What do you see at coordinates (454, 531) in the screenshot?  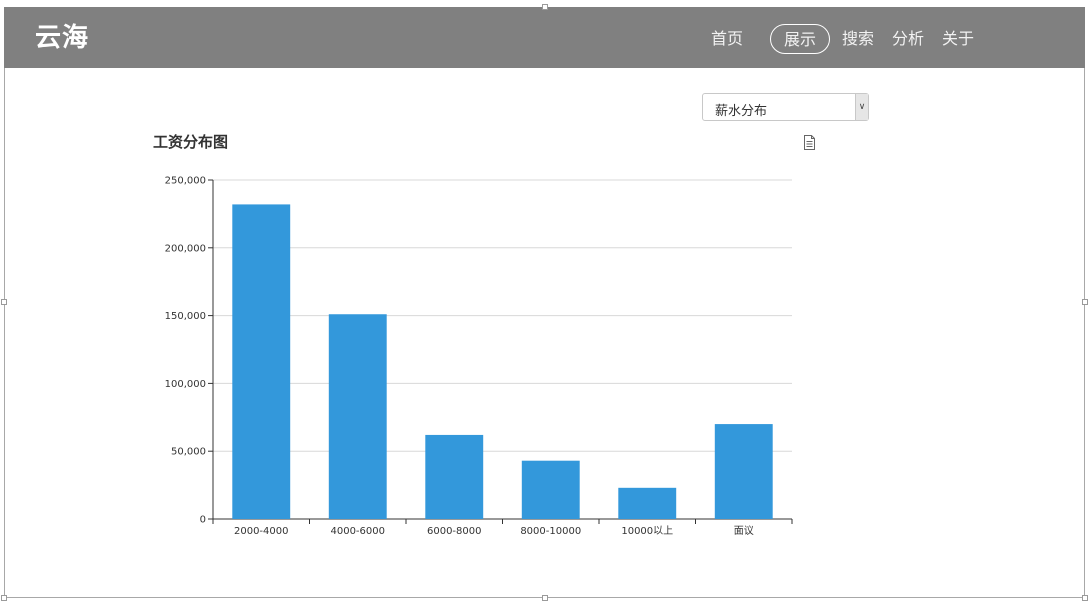 I see `x-tick-label: 6000-8000` at bounding box center [454, 531].